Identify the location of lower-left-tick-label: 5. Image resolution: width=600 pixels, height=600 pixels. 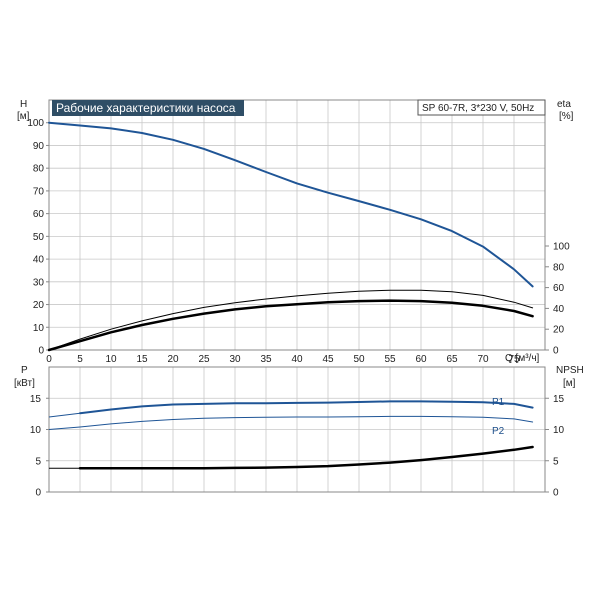
(38, 461).